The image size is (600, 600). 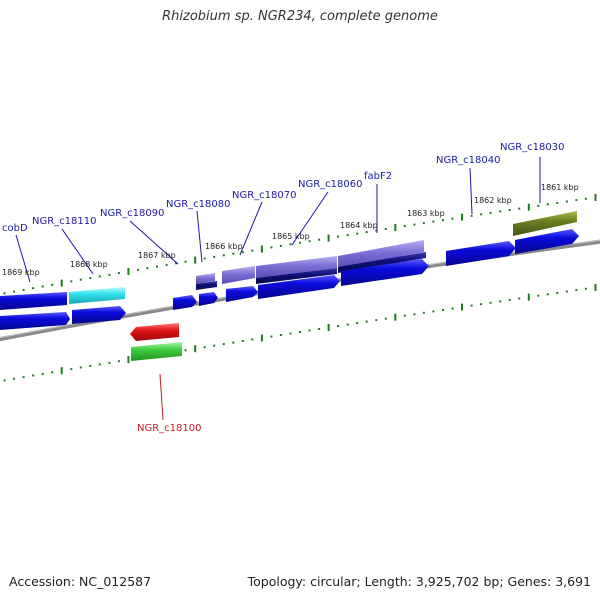 I want to click on scale-label: 1867 kbp, so click(x=157, y=255).